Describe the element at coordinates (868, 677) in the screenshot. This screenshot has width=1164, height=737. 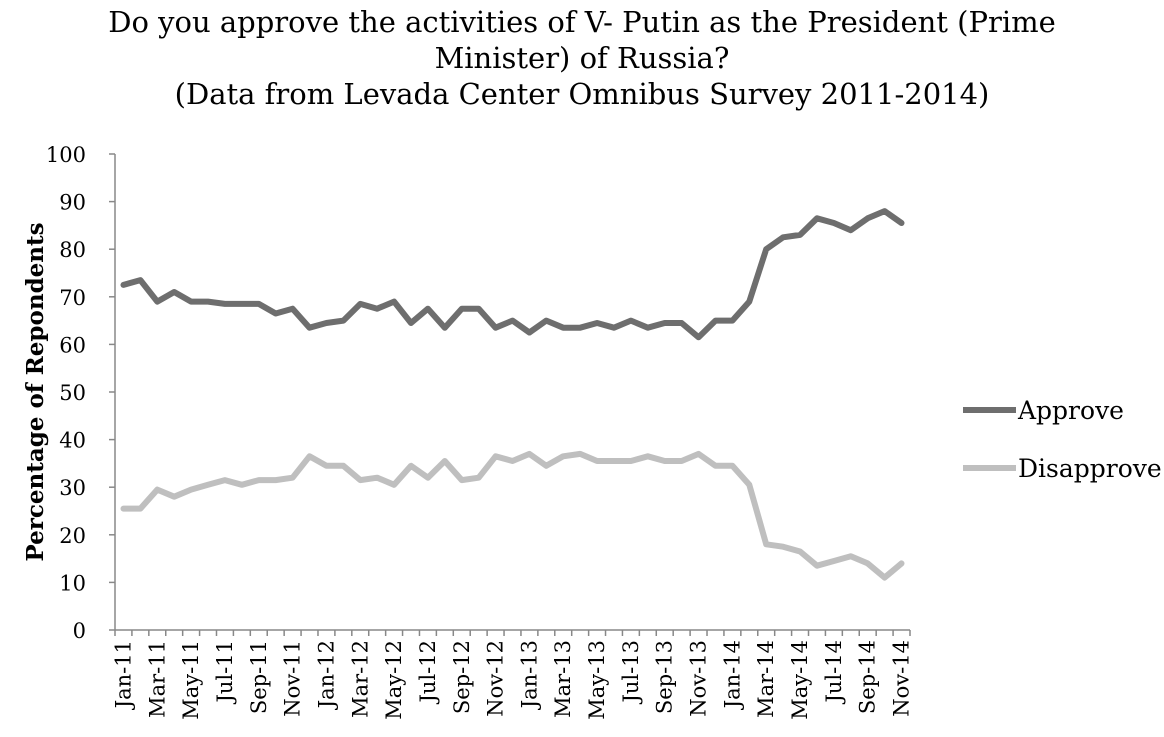
I see `x-tick-label: Sep-14` at that location.